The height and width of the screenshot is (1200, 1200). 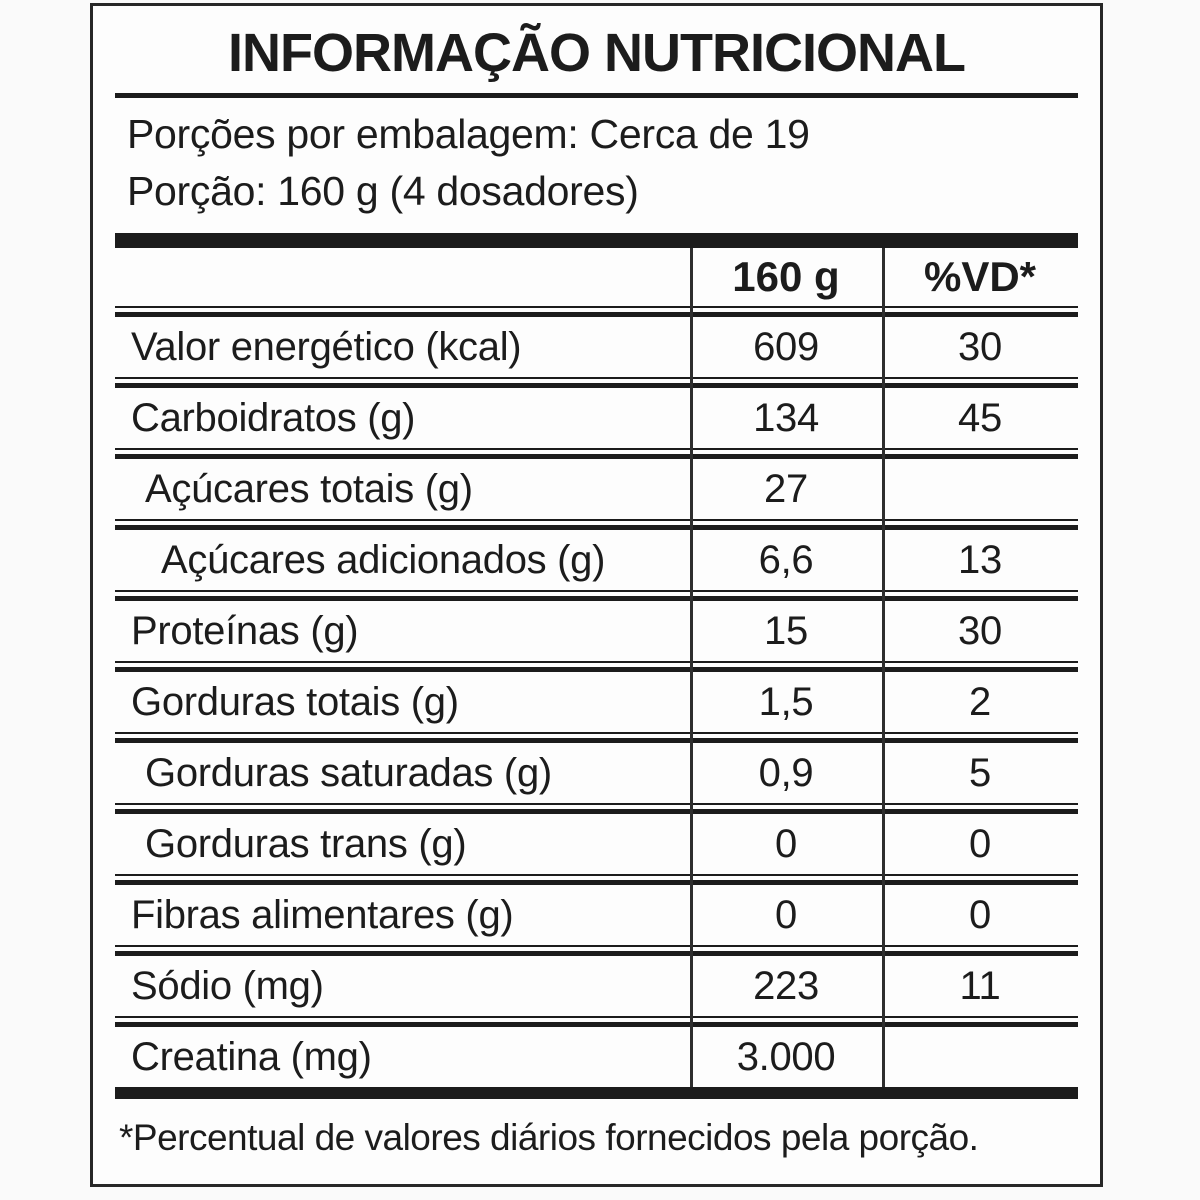 What do you see at coordinates (596, 1057) in the screenshot?
I see `table-row: Creatina (mg) 3.000` at bounding box center [596, 1057].